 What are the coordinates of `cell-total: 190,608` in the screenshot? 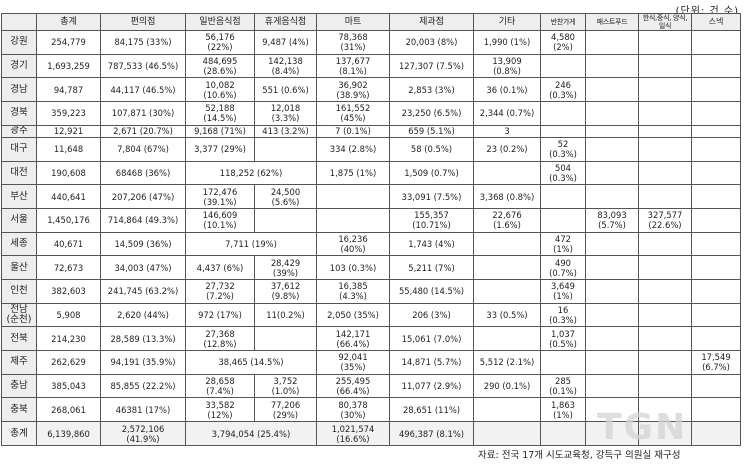 It's located at (68, 173).